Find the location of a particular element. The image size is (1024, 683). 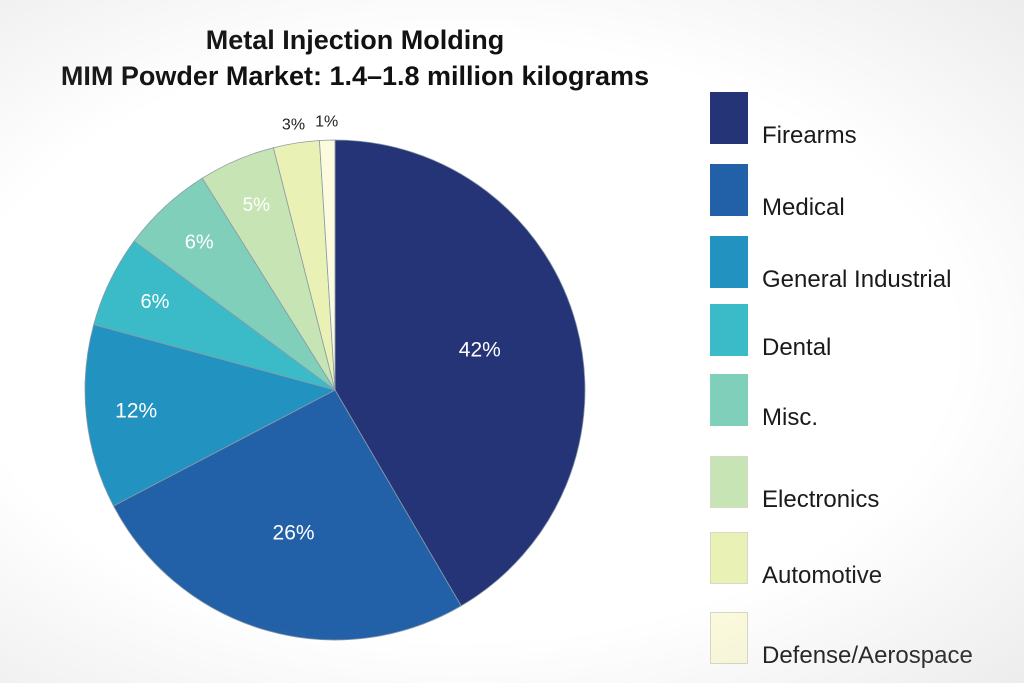

data-label-automotive: 3% is located at coordinates (293, 124).